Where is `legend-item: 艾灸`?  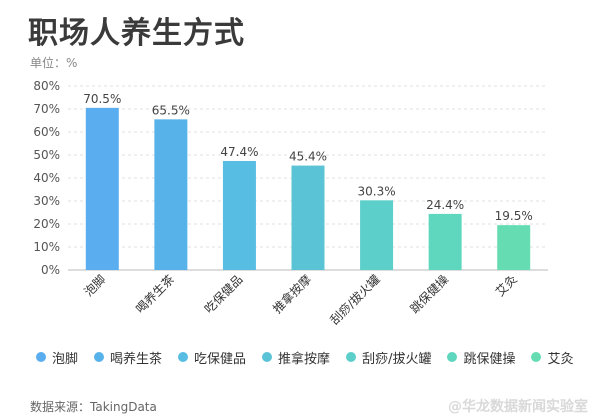
legend-item: 艾灸 is located at coordinates (552, 357).